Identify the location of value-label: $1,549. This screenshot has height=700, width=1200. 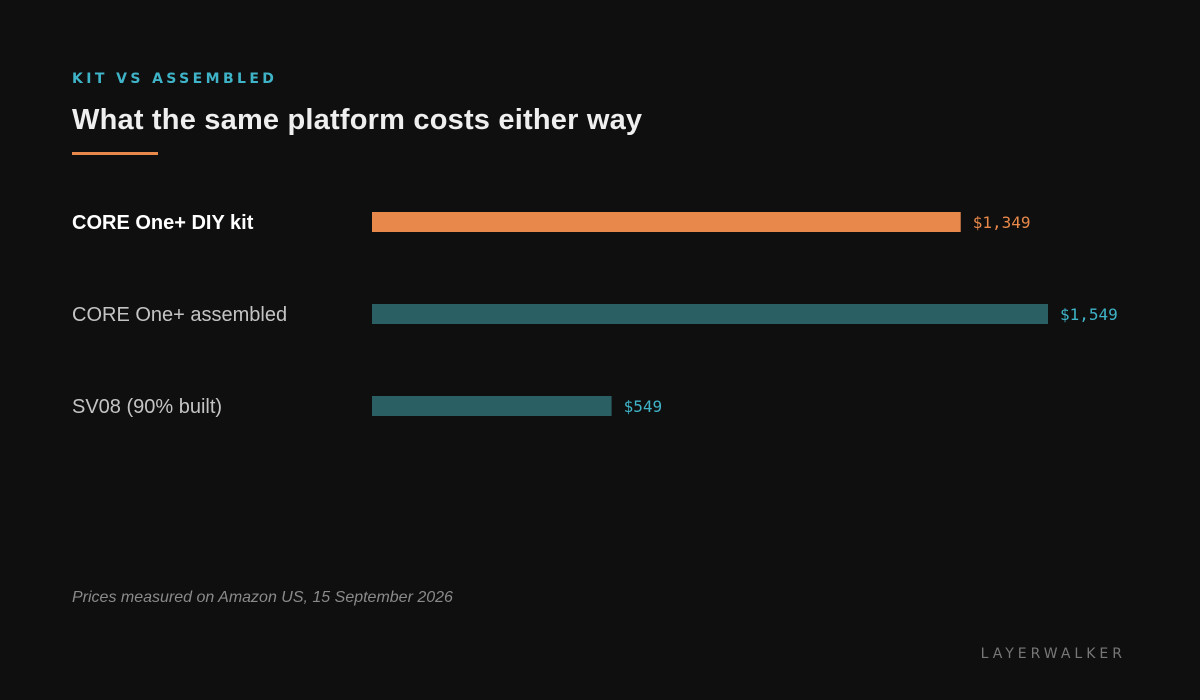
(1089, 314).